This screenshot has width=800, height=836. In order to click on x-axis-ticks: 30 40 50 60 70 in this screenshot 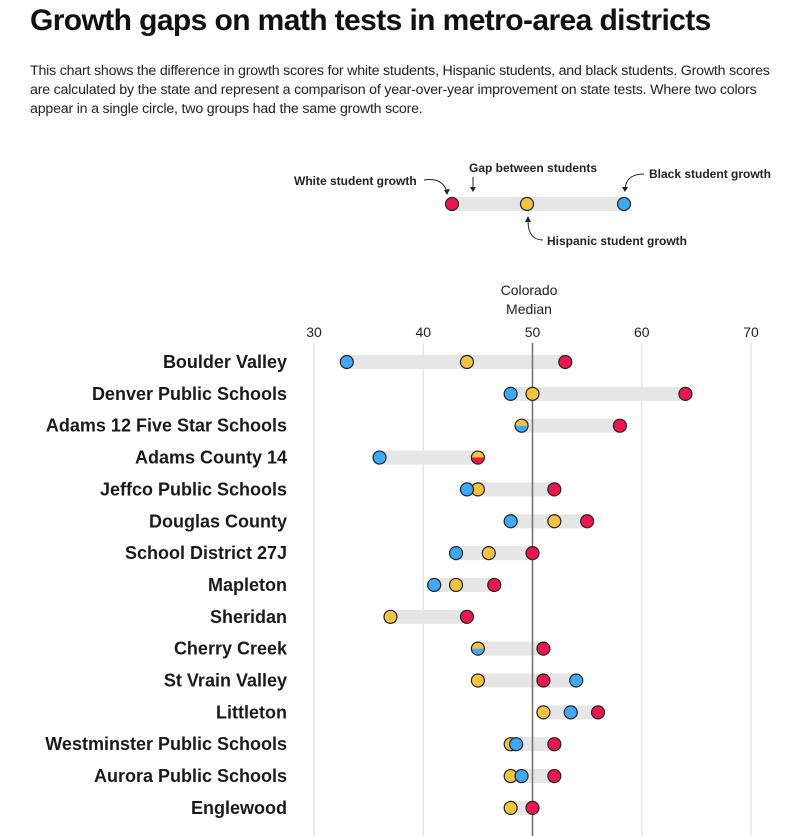, I will do `click(532, 332)`.